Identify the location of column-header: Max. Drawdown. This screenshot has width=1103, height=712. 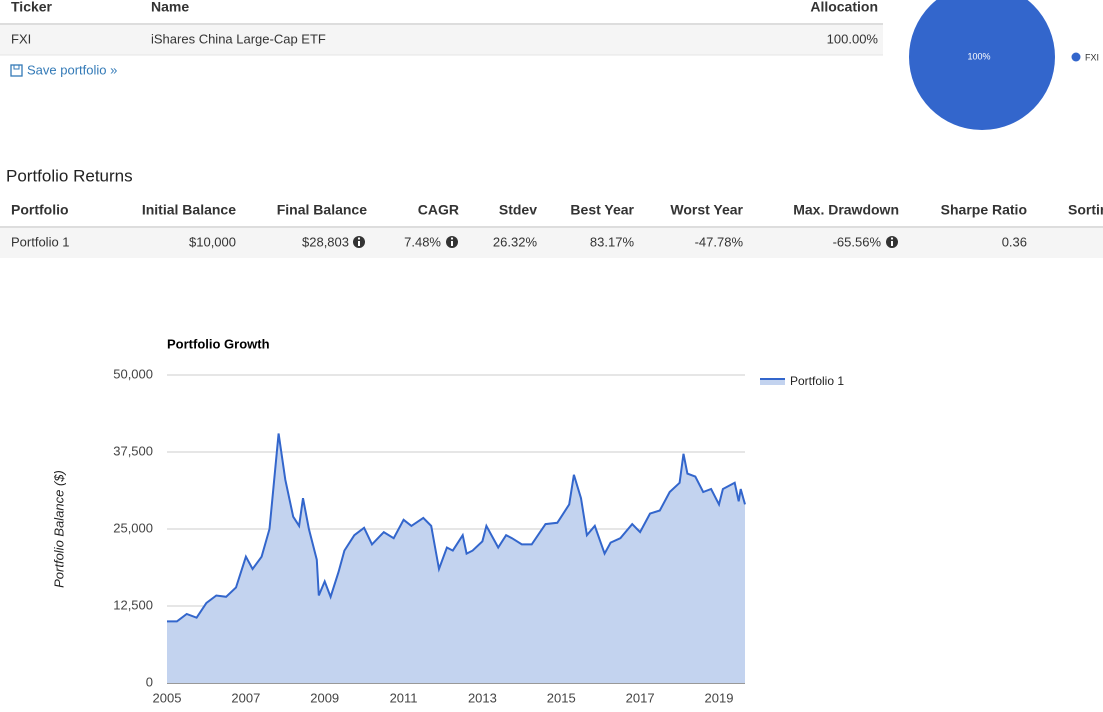
(846, 210).